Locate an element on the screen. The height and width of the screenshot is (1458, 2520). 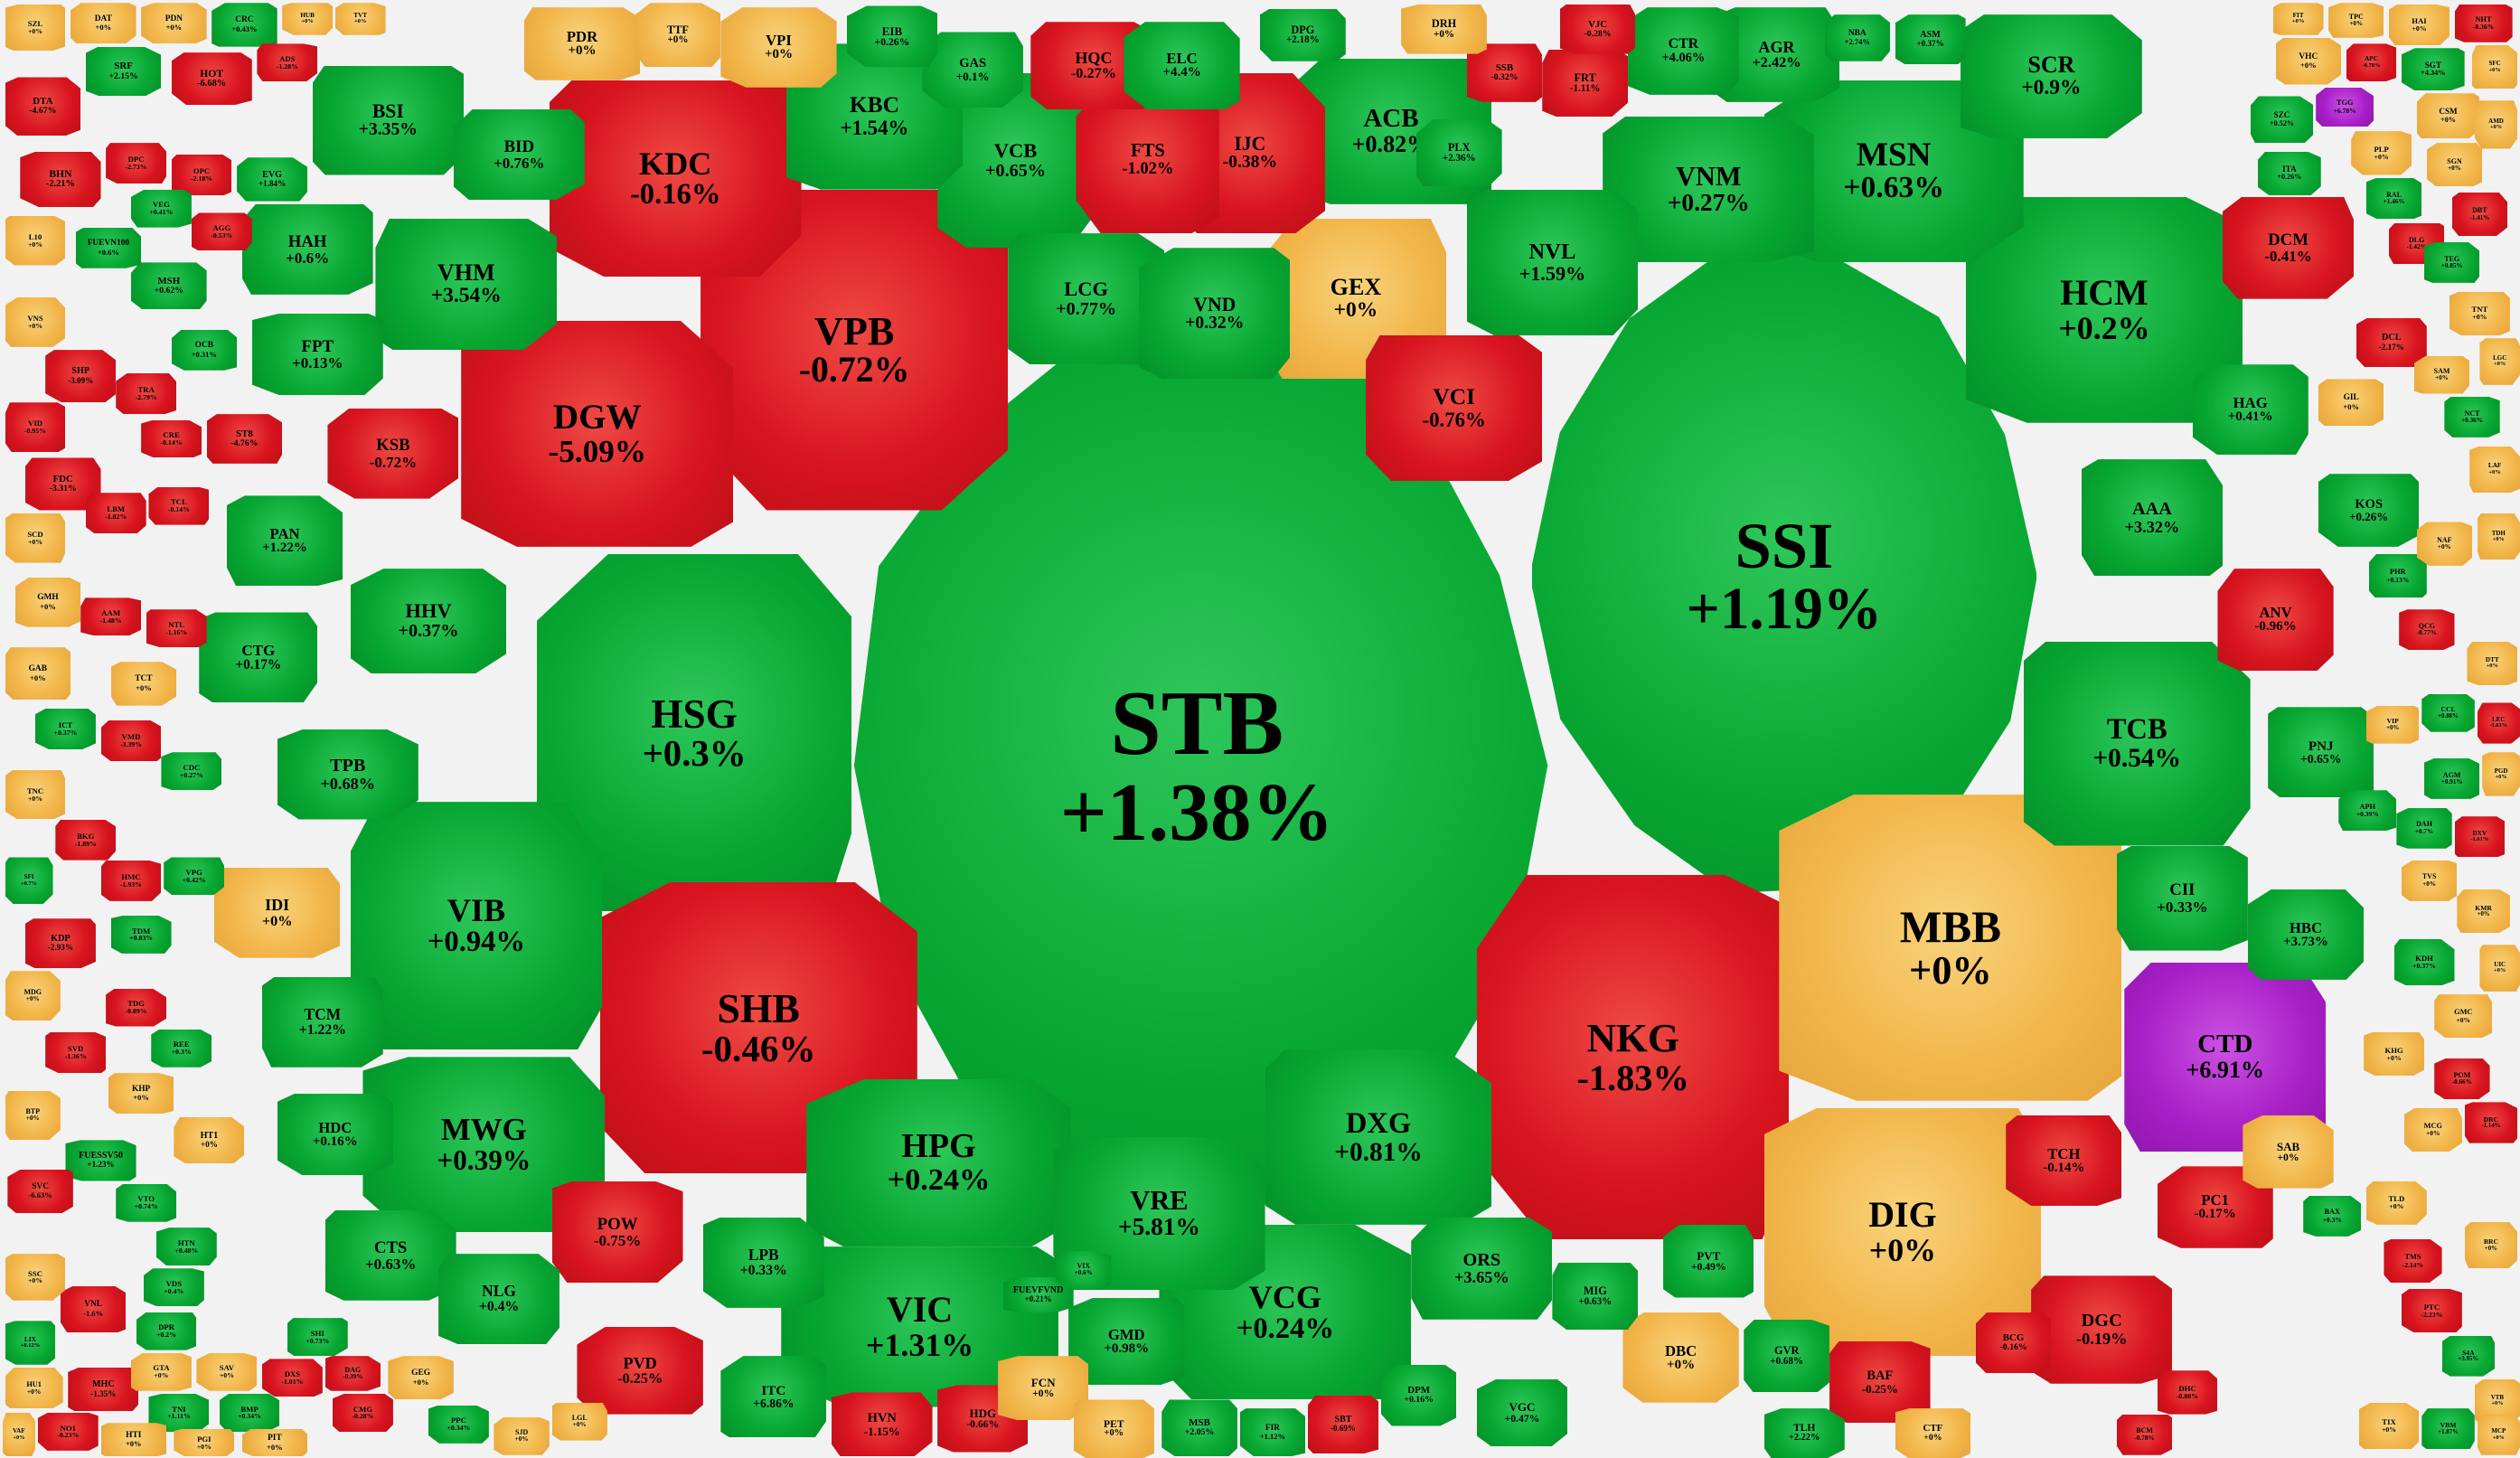
heatmap-cell-msh: MSH +0.62% is located at coordinates (168, 285).